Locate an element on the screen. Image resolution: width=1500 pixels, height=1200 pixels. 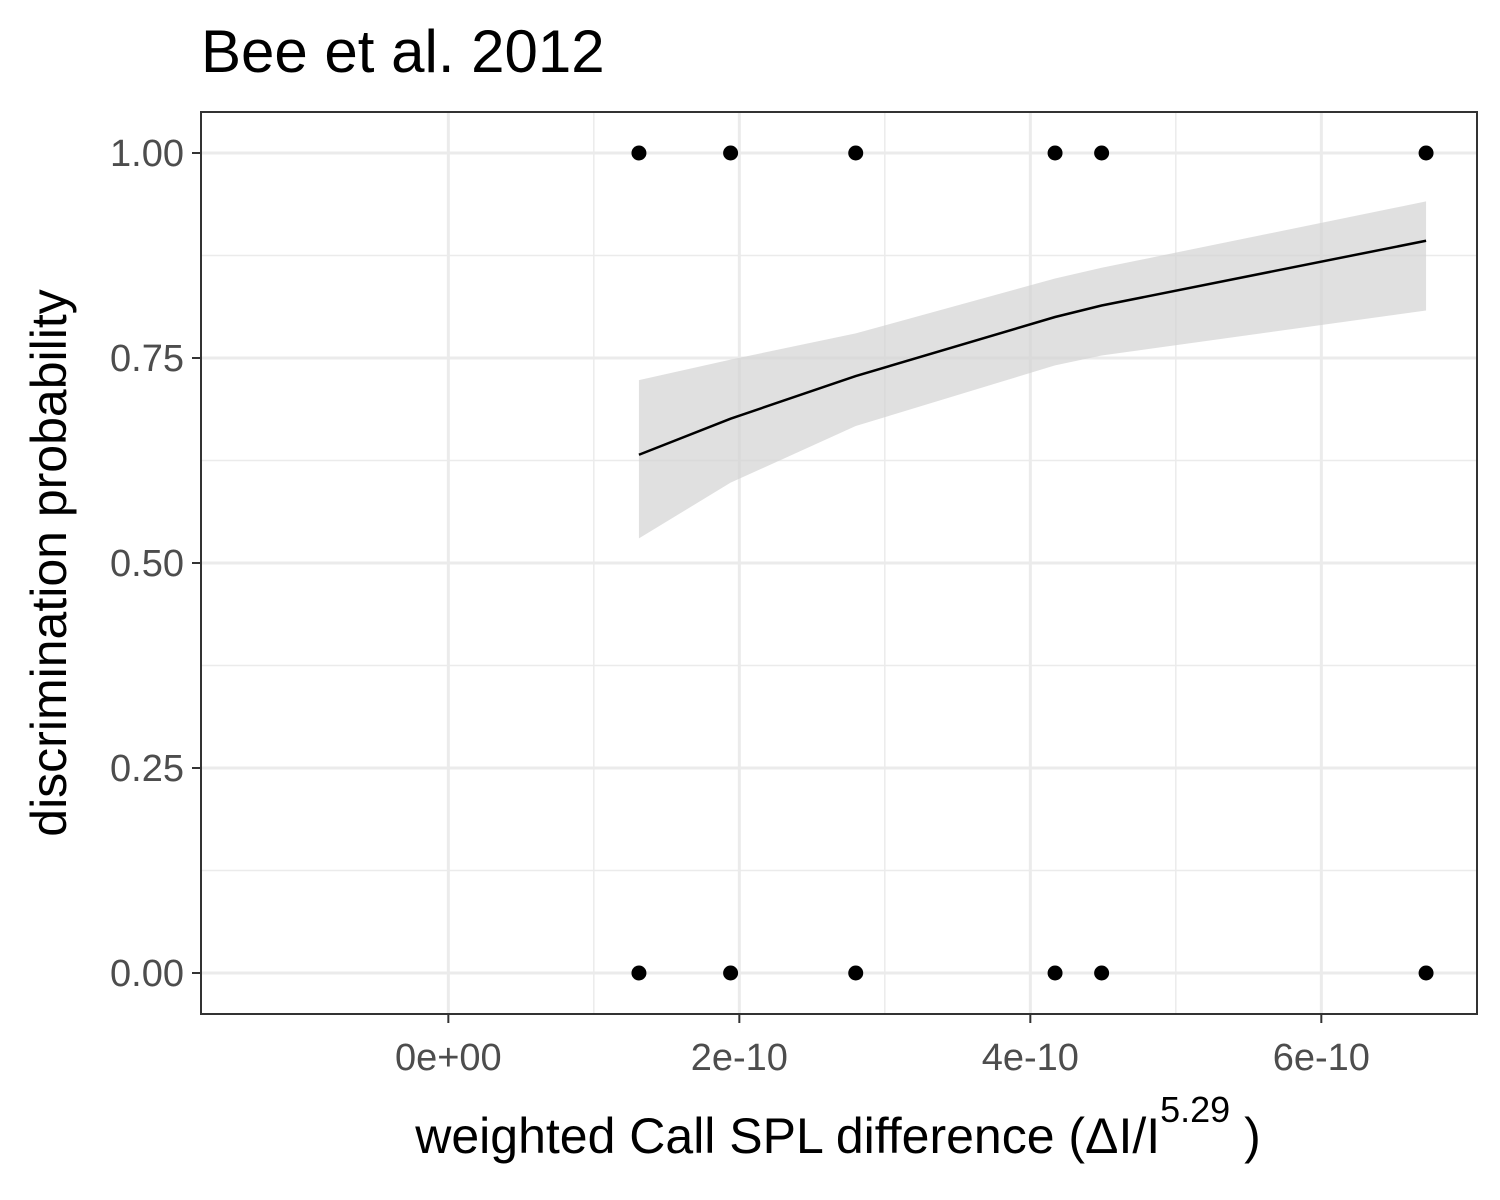
x-tick-label: 2e-10 is located at coordinates (739, 1058).